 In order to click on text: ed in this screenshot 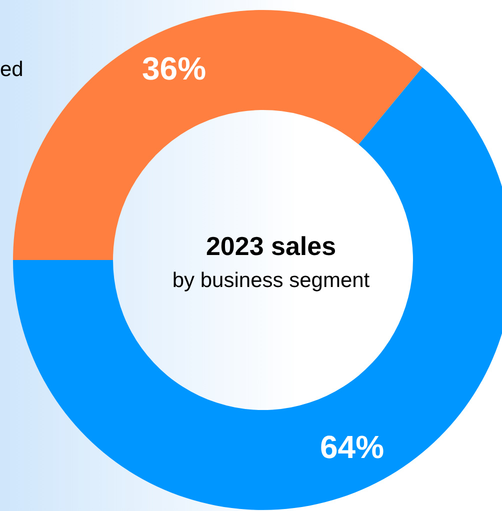, I will do `click(12, 69)`.